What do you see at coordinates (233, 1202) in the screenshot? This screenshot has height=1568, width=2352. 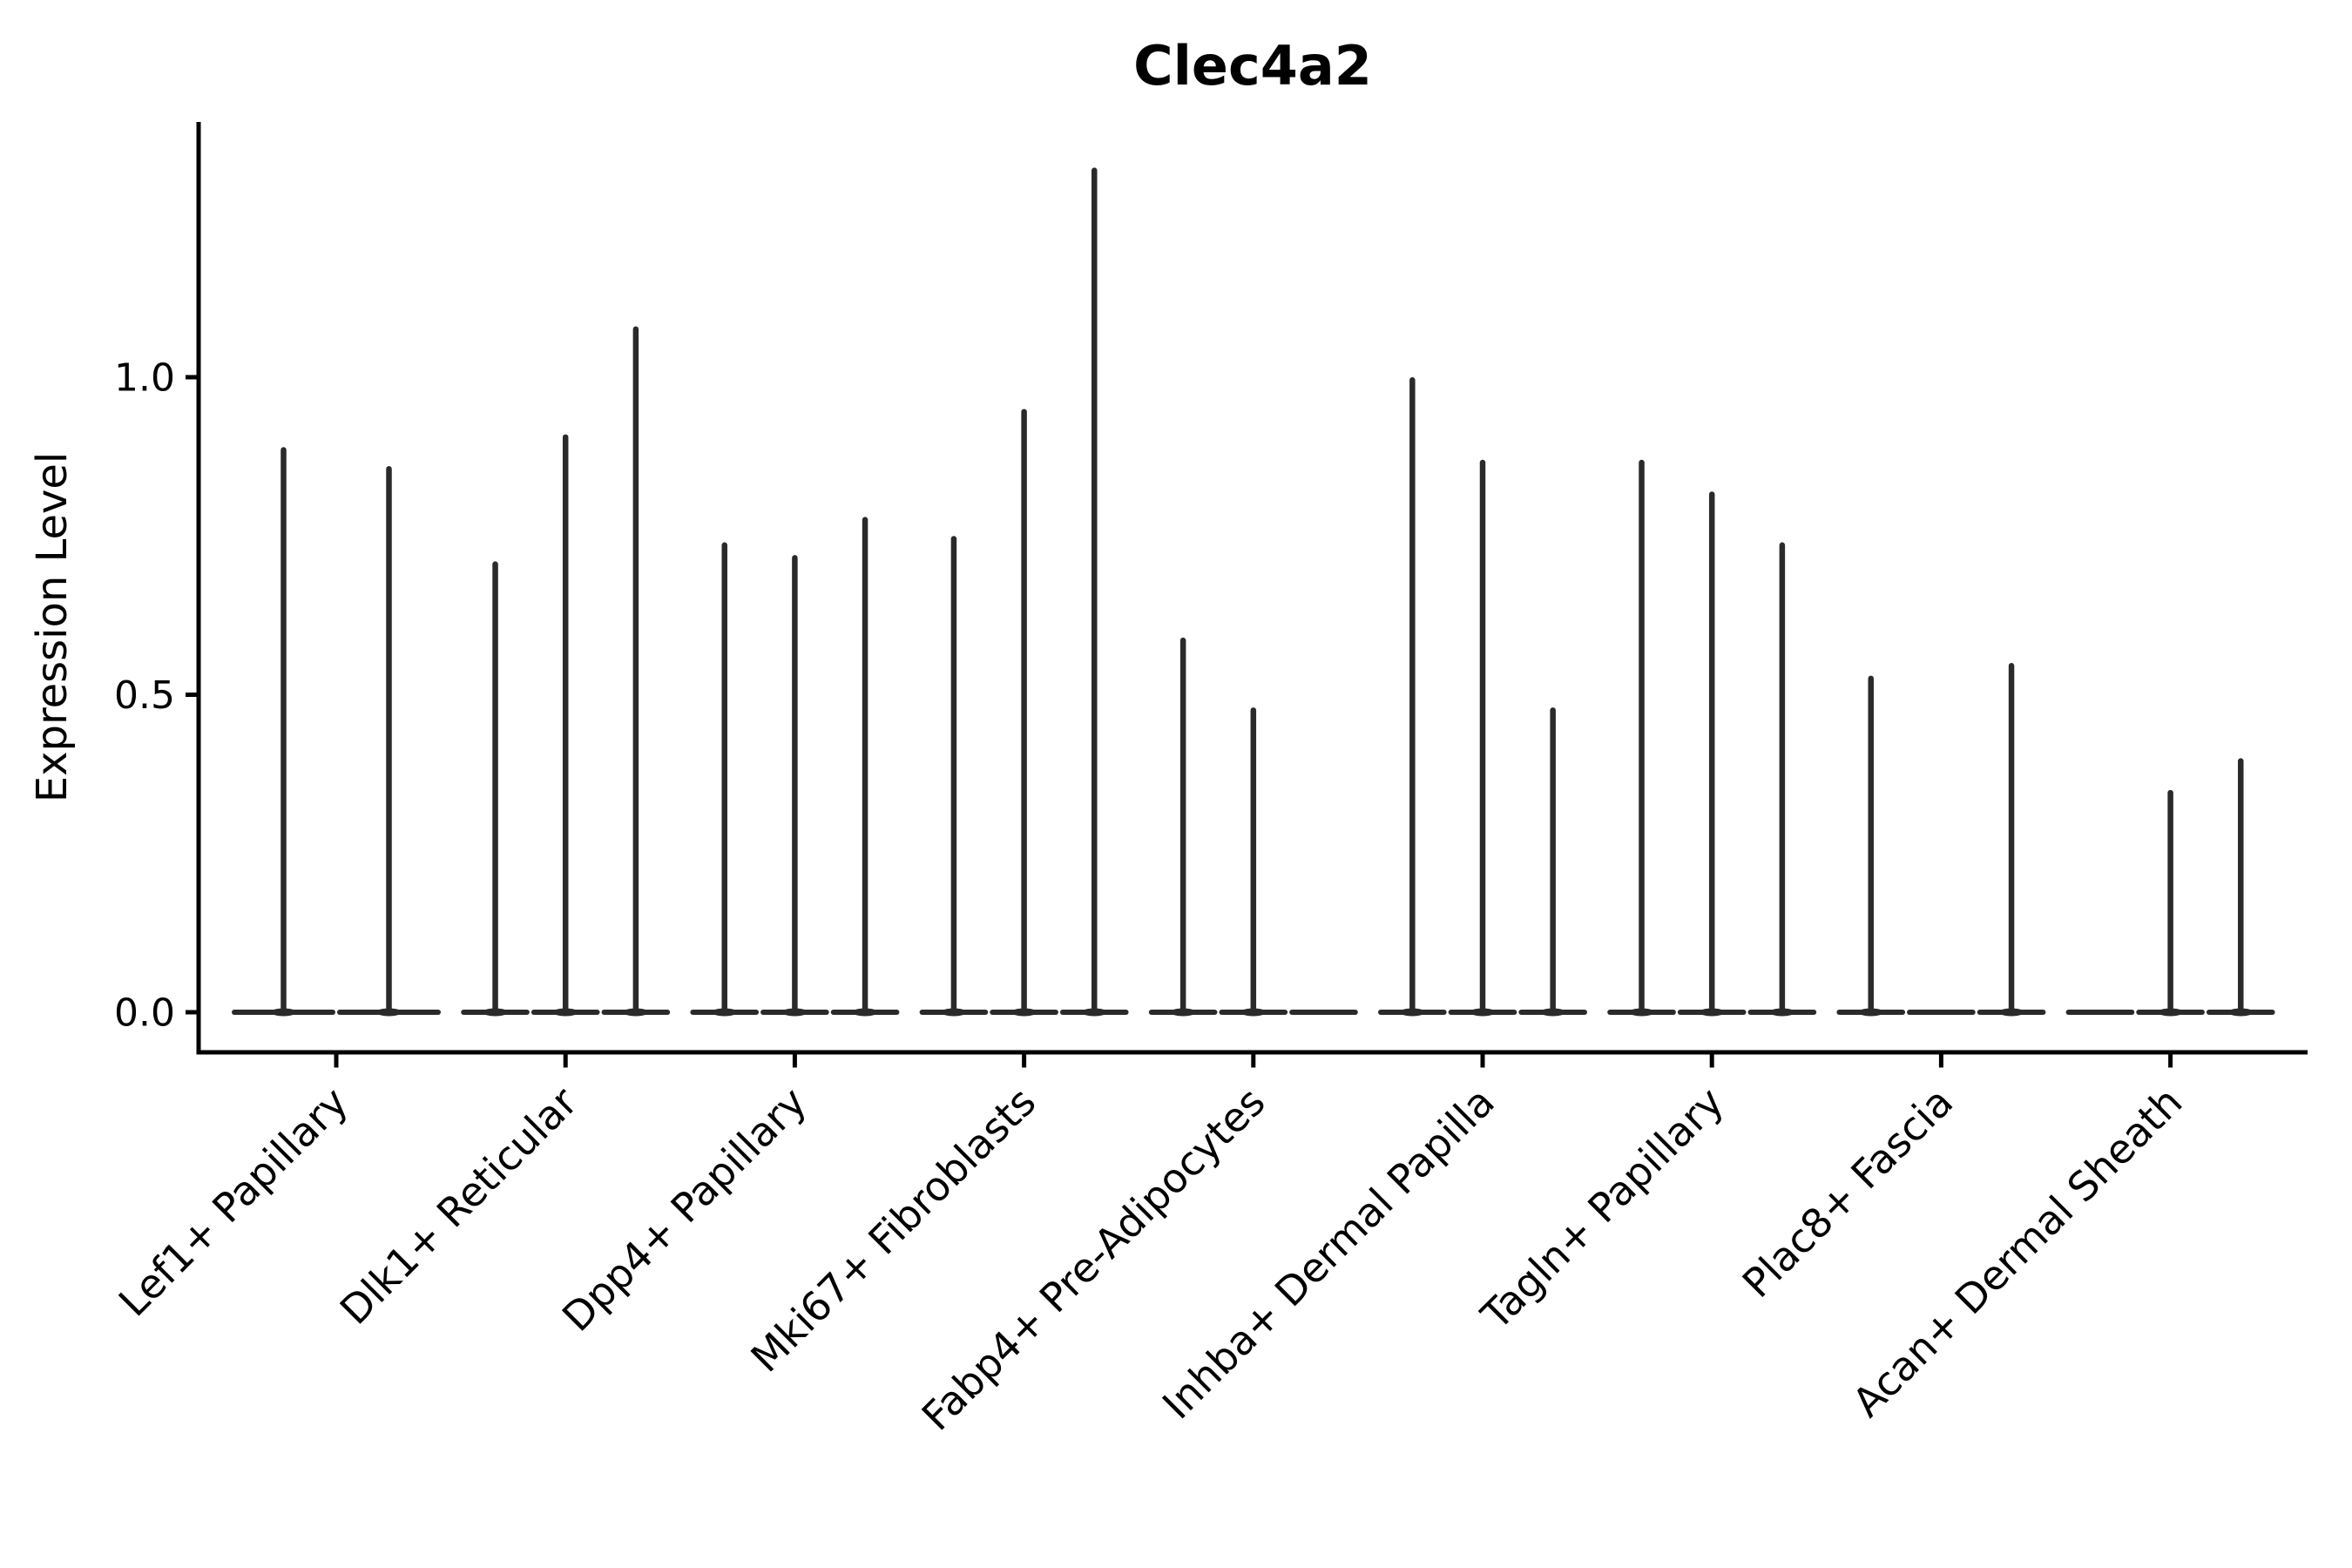 I see `x-tick-label: Lef1+ Papillary` at bounding box center [233, 1202].